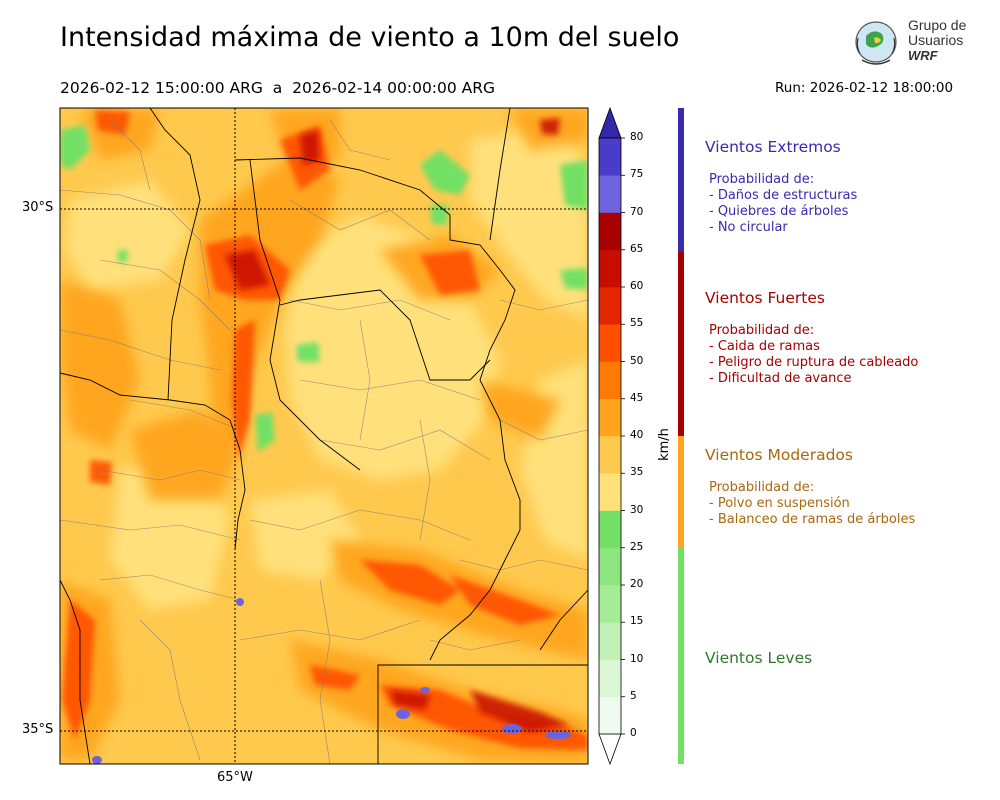  What do you see at coordinates (779, 455) in the screenshot?
I see `category-name: Vientos Moderados` at bounding box center [779, 455].